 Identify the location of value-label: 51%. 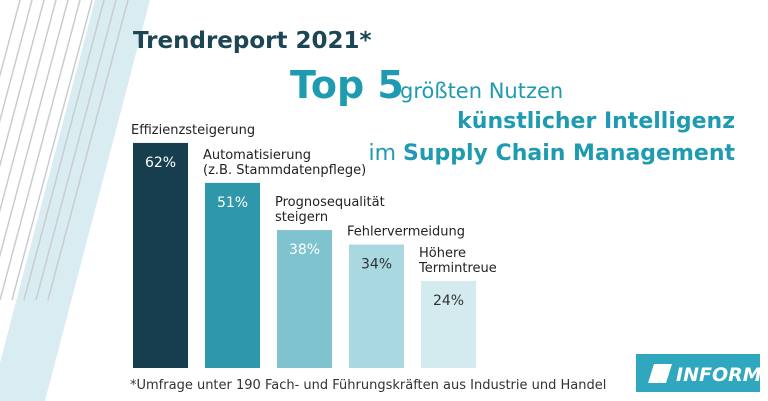
(232, 203).